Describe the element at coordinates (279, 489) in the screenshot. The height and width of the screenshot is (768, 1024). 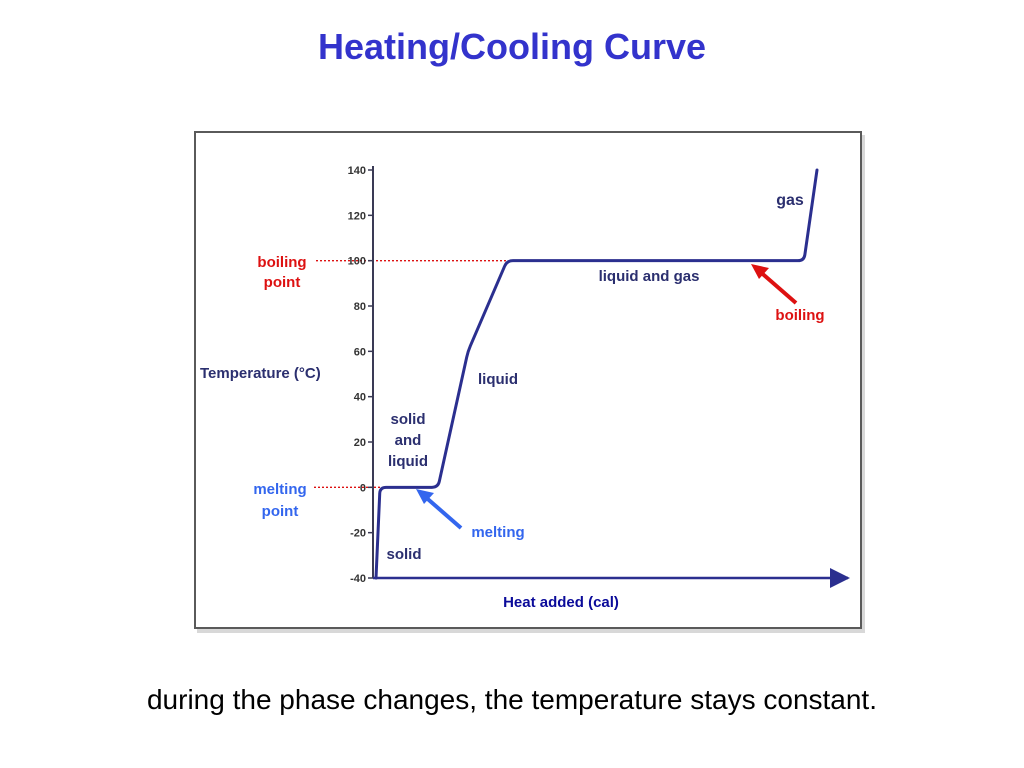
I see `melting-point-label: melting` at that location.